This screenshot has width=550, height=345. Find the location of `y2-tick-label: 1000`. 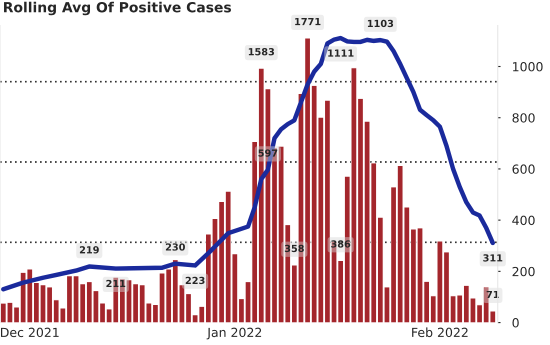

y2-tick-label: 1000 is located at coordinates (528, 67).